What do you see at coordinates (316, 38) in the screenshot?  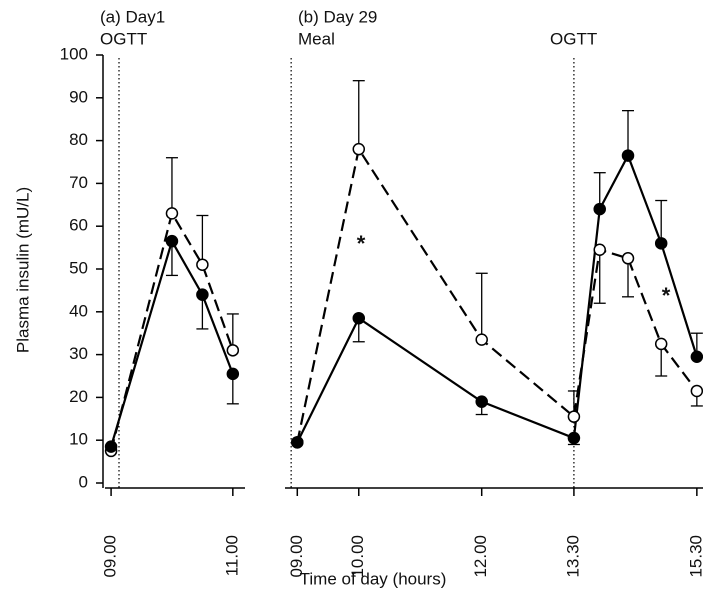 I see `annotation: Meal` at bounding box center [316, 38].